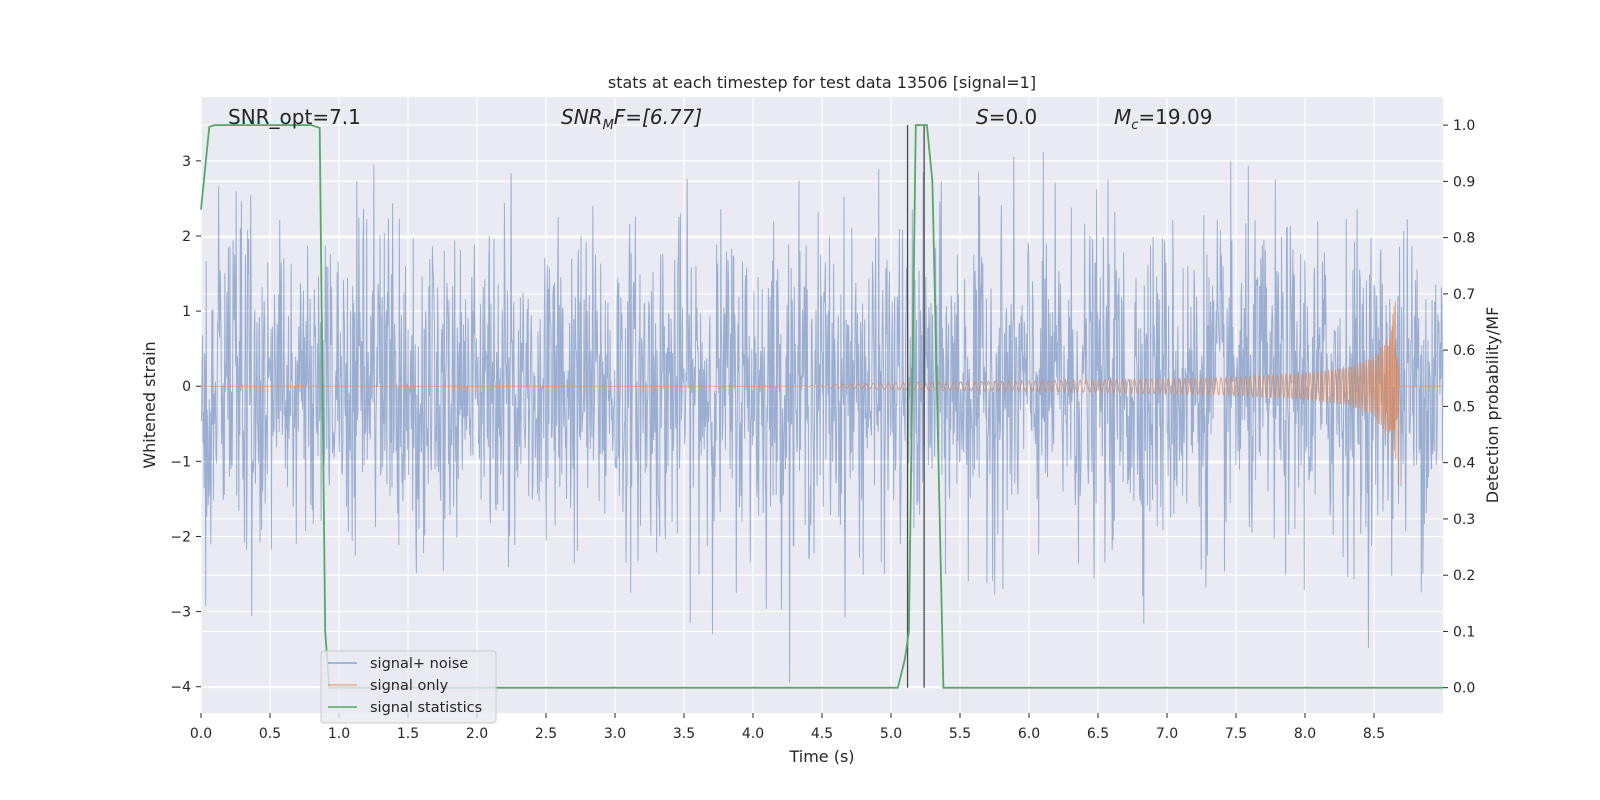  What do you see at coordinates (546, 734) in the screenshot?
I see `x-tick-label-5: 2.5` at bounding box center [546, 734].